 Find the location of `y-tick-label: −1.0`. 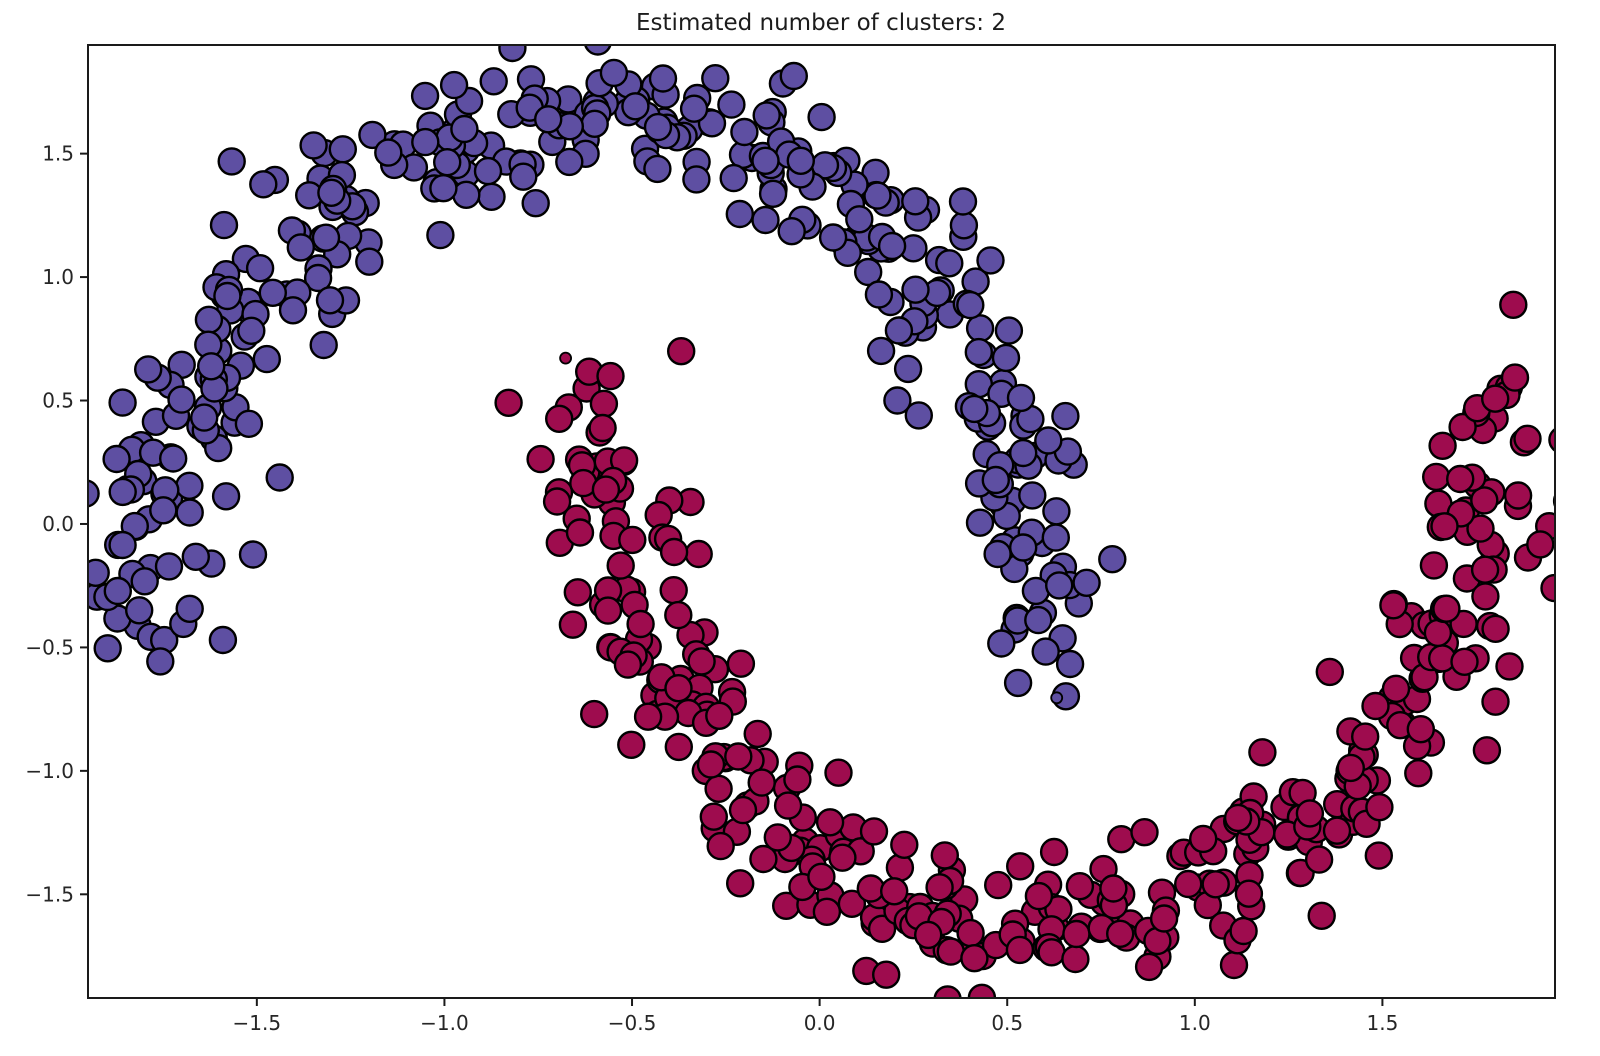

y-tick-label: −1.0 is located at coordinates (49, 771).